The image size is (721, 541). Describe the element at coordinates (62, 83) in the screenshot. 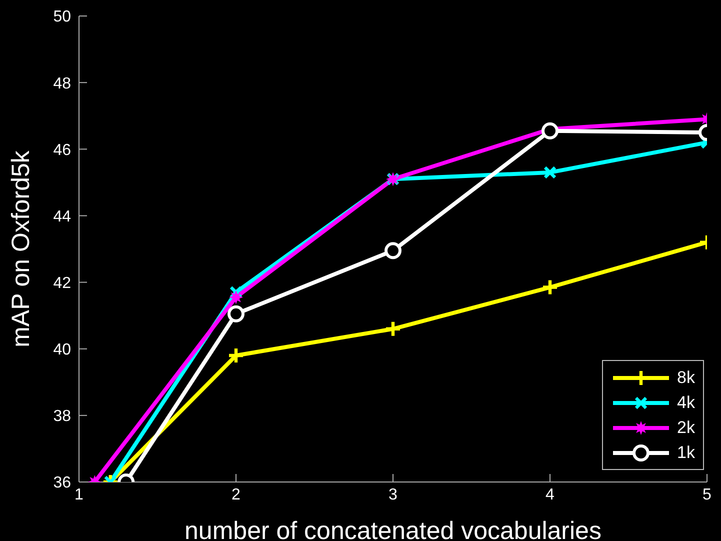

I see `y-tick-label: 48` at that location.